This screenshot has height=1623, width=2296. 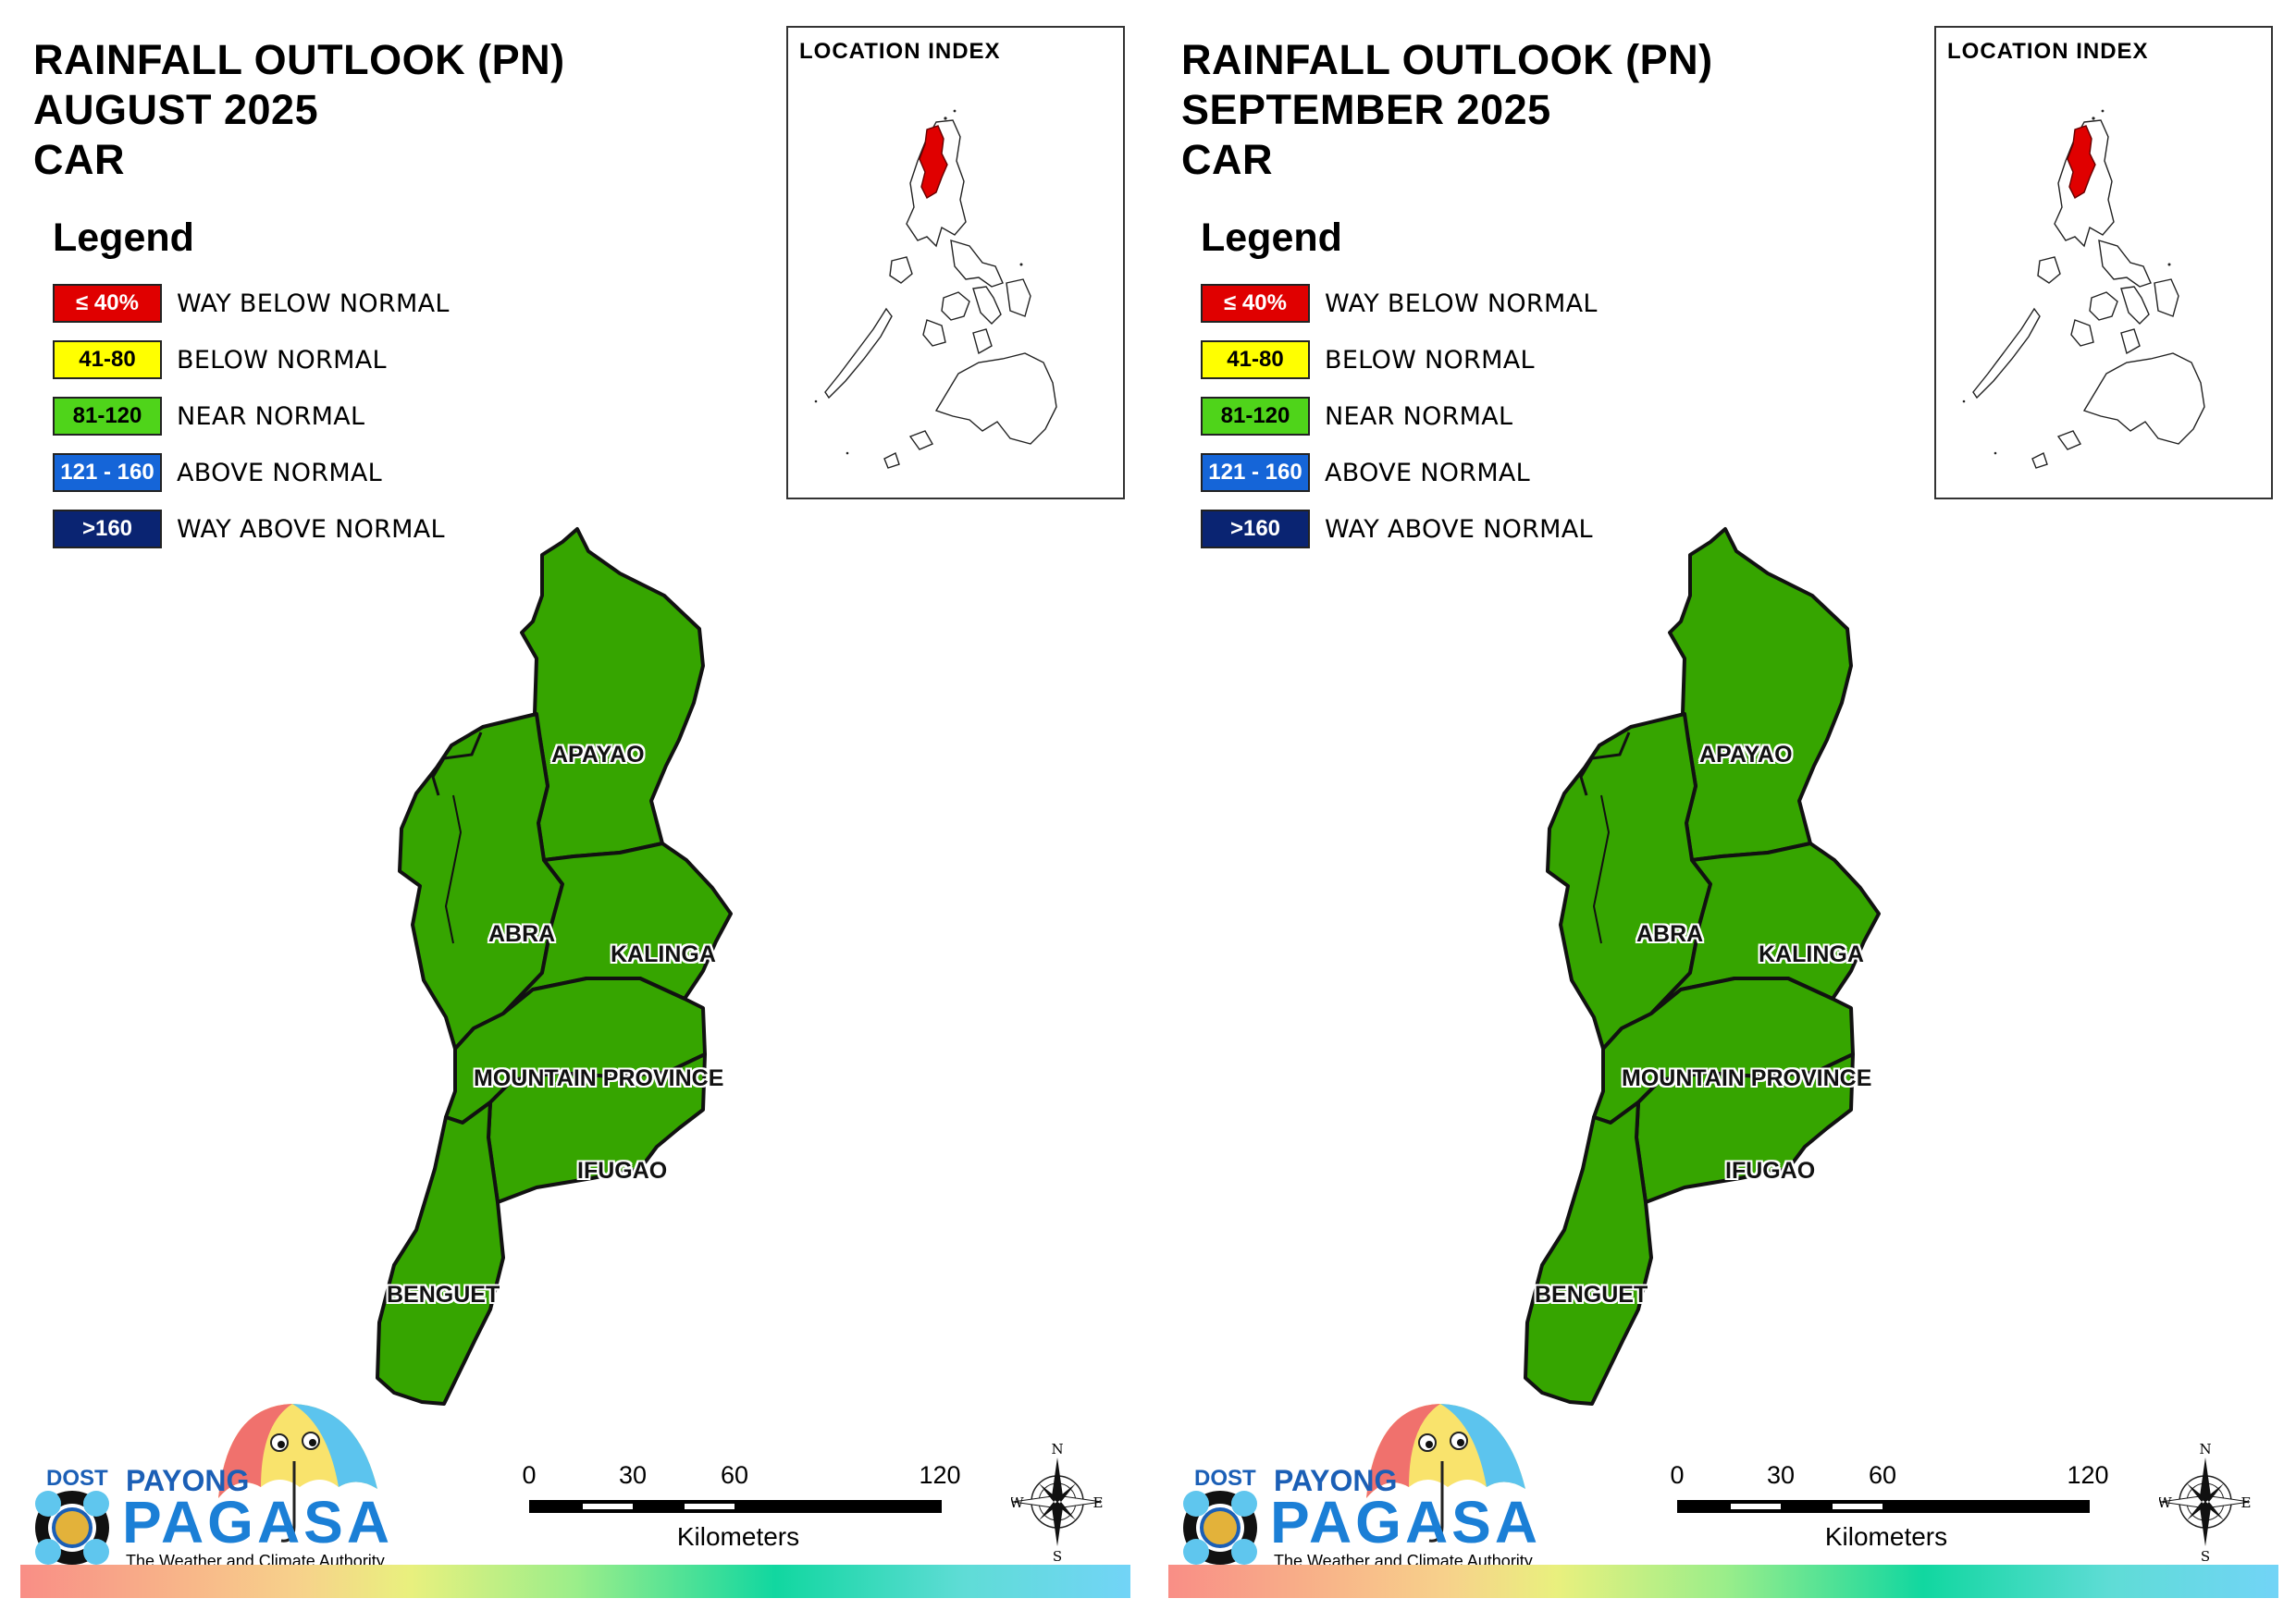 What do you see at coordinates (1366, 109) in the screenshot?
I see `title-month: SEPTEMBER 2025` at bounding box center [1366, 109].